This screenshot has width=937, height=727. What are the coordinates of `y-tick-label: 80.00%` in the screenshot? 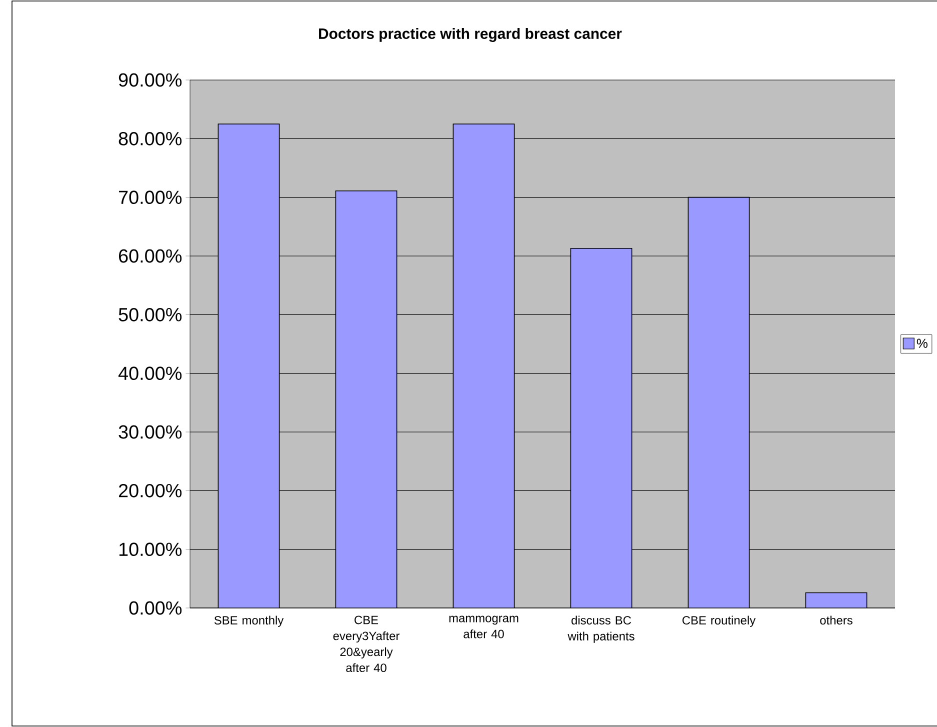 It's located at (150, 139).